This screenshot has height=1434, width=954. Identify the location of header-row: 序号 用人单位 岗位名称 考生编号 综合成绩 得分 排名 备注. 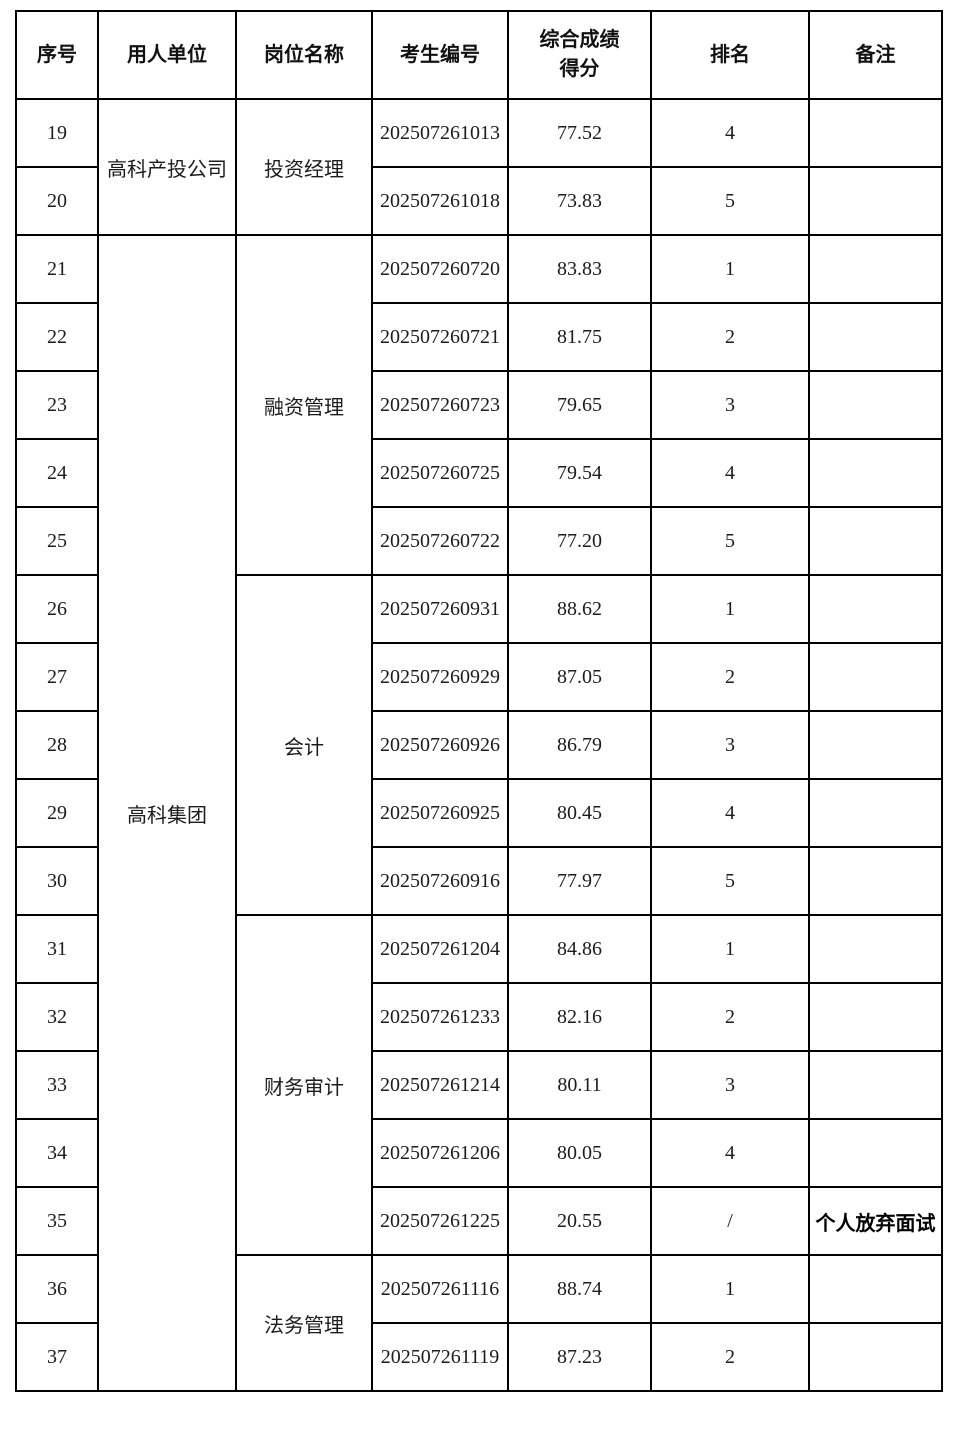
(479, 55).